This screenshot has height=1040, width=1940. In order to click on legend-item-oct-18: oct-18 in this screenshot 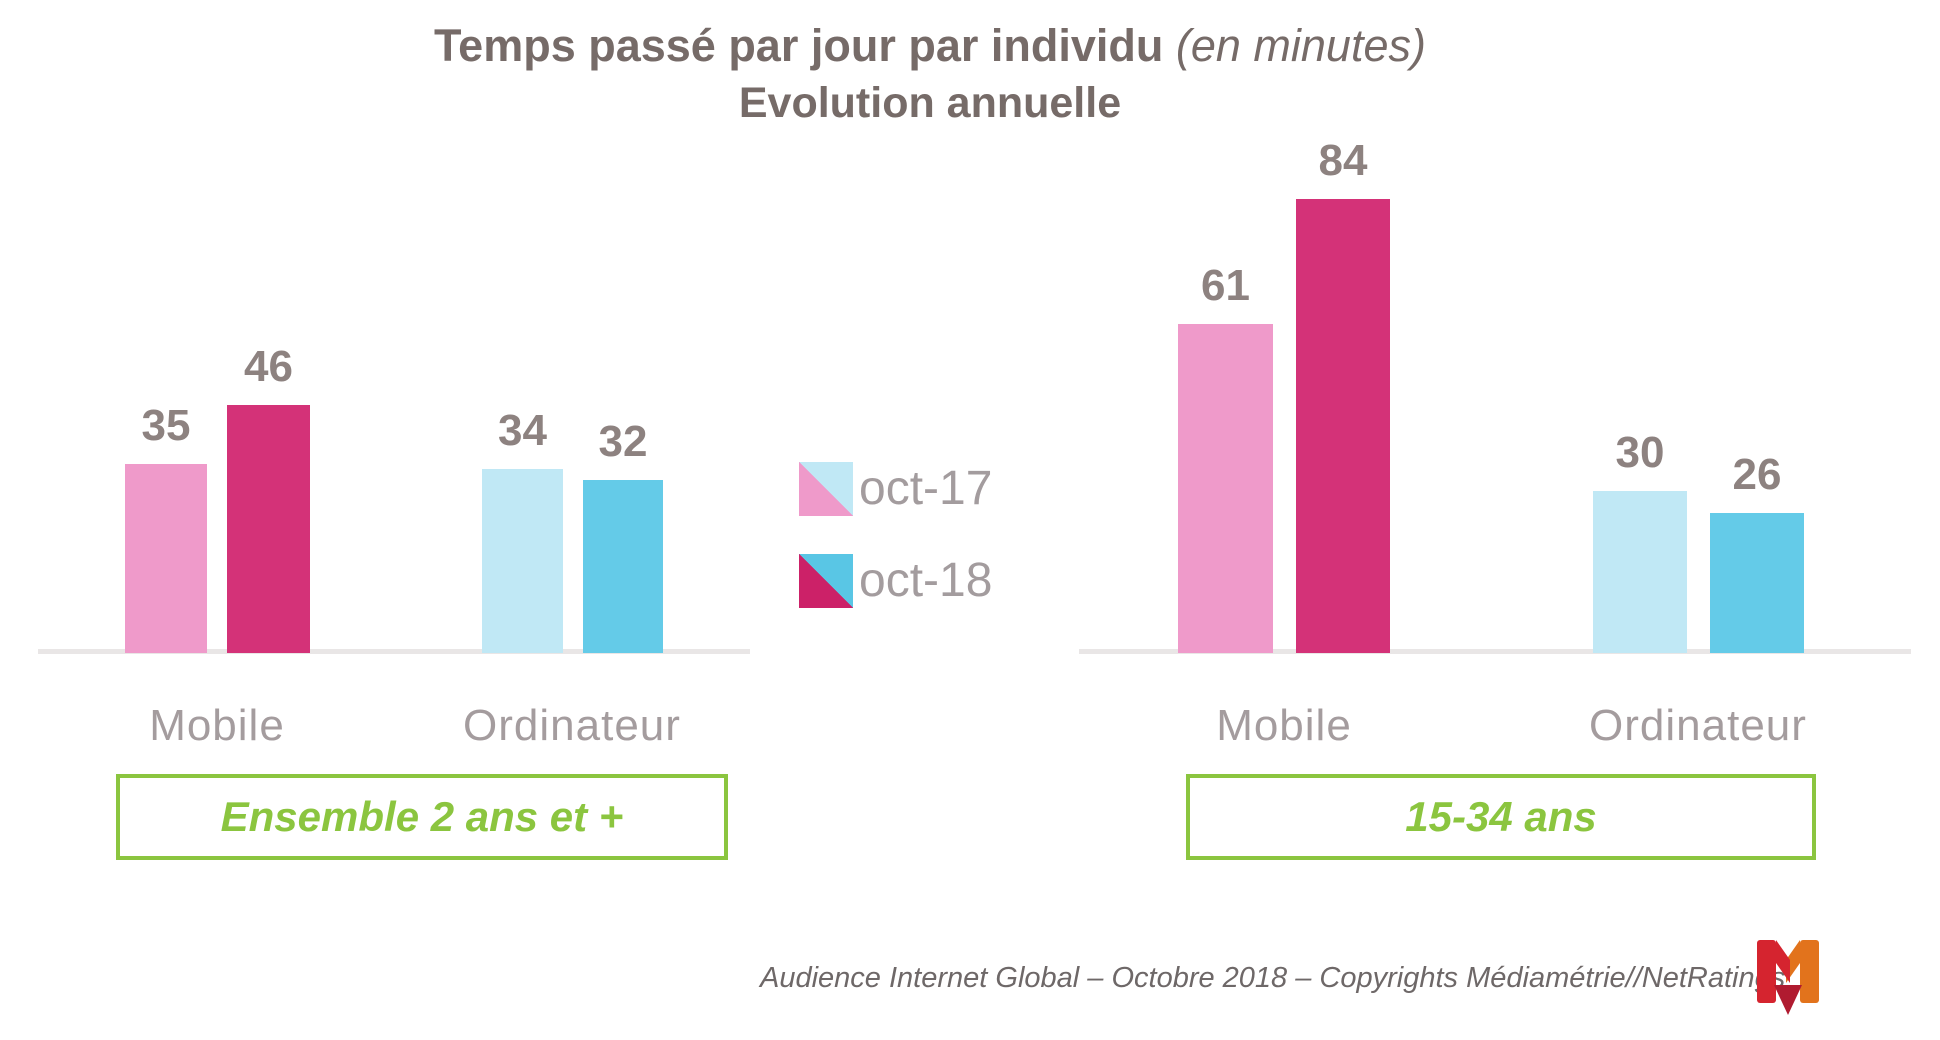, I will do `click(895, 580)`.